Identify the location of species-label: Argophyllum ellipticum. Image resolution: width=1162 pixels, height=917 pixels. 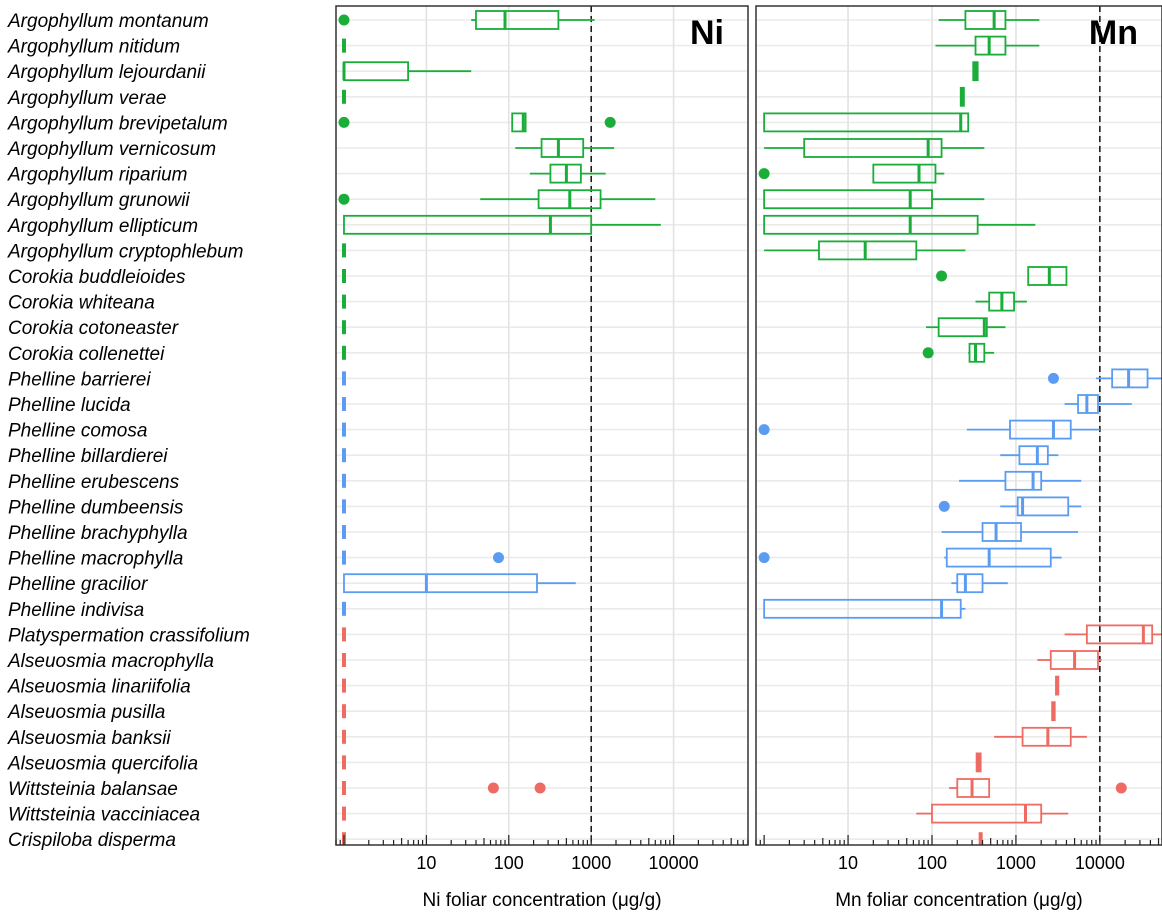
(102, 226).